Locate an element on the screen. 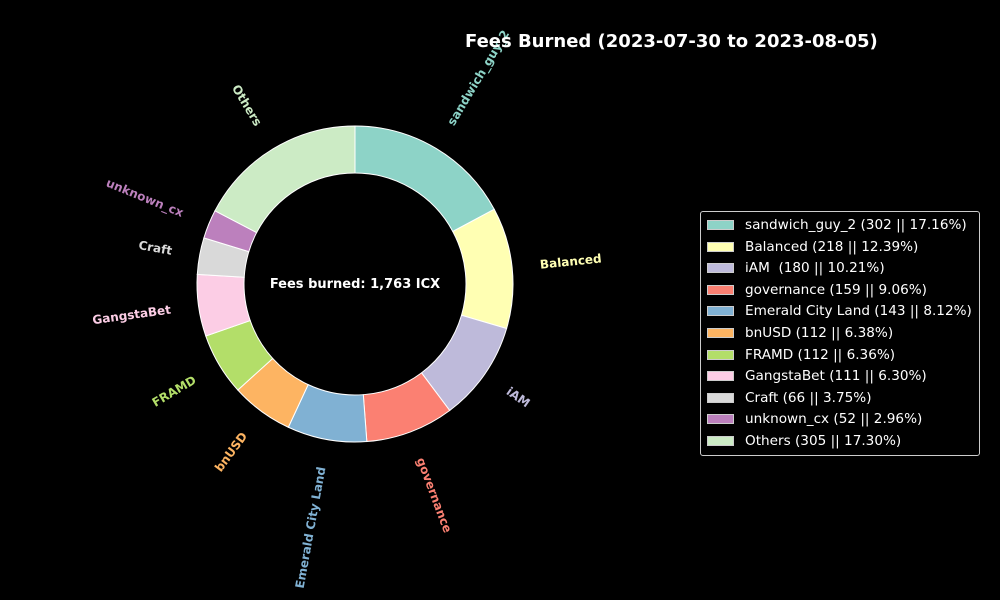 This screenshot has height=600, width=1000. legend-label: unknown_cx (52 || 2.96%) is located at coordinates (834, 419).